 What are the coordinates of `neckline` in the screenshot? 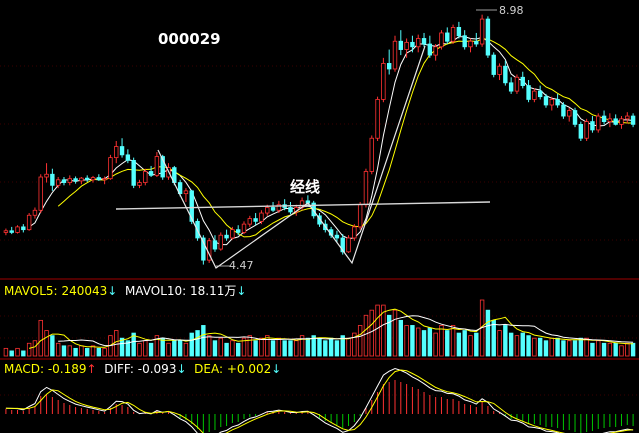 It's located at (303, 205).